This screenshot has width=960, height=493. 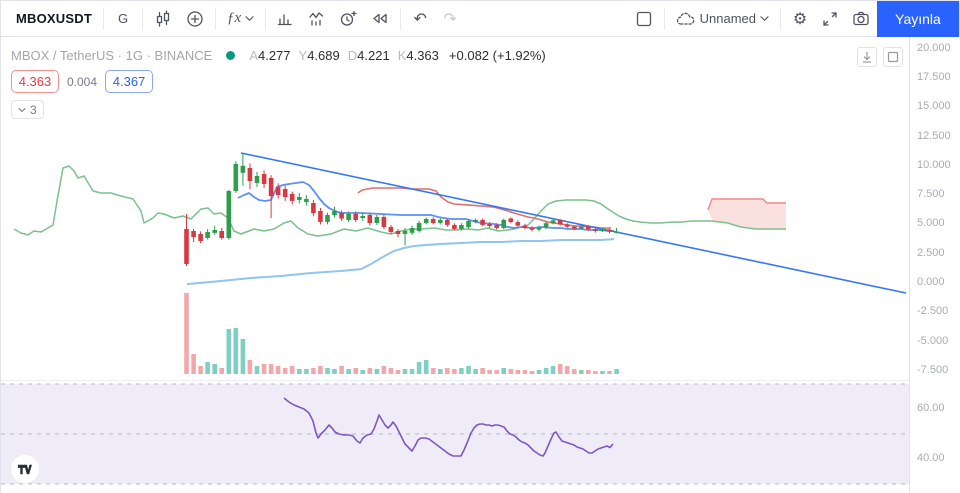 I want to click on alert-button, so click(x=348, y=19).